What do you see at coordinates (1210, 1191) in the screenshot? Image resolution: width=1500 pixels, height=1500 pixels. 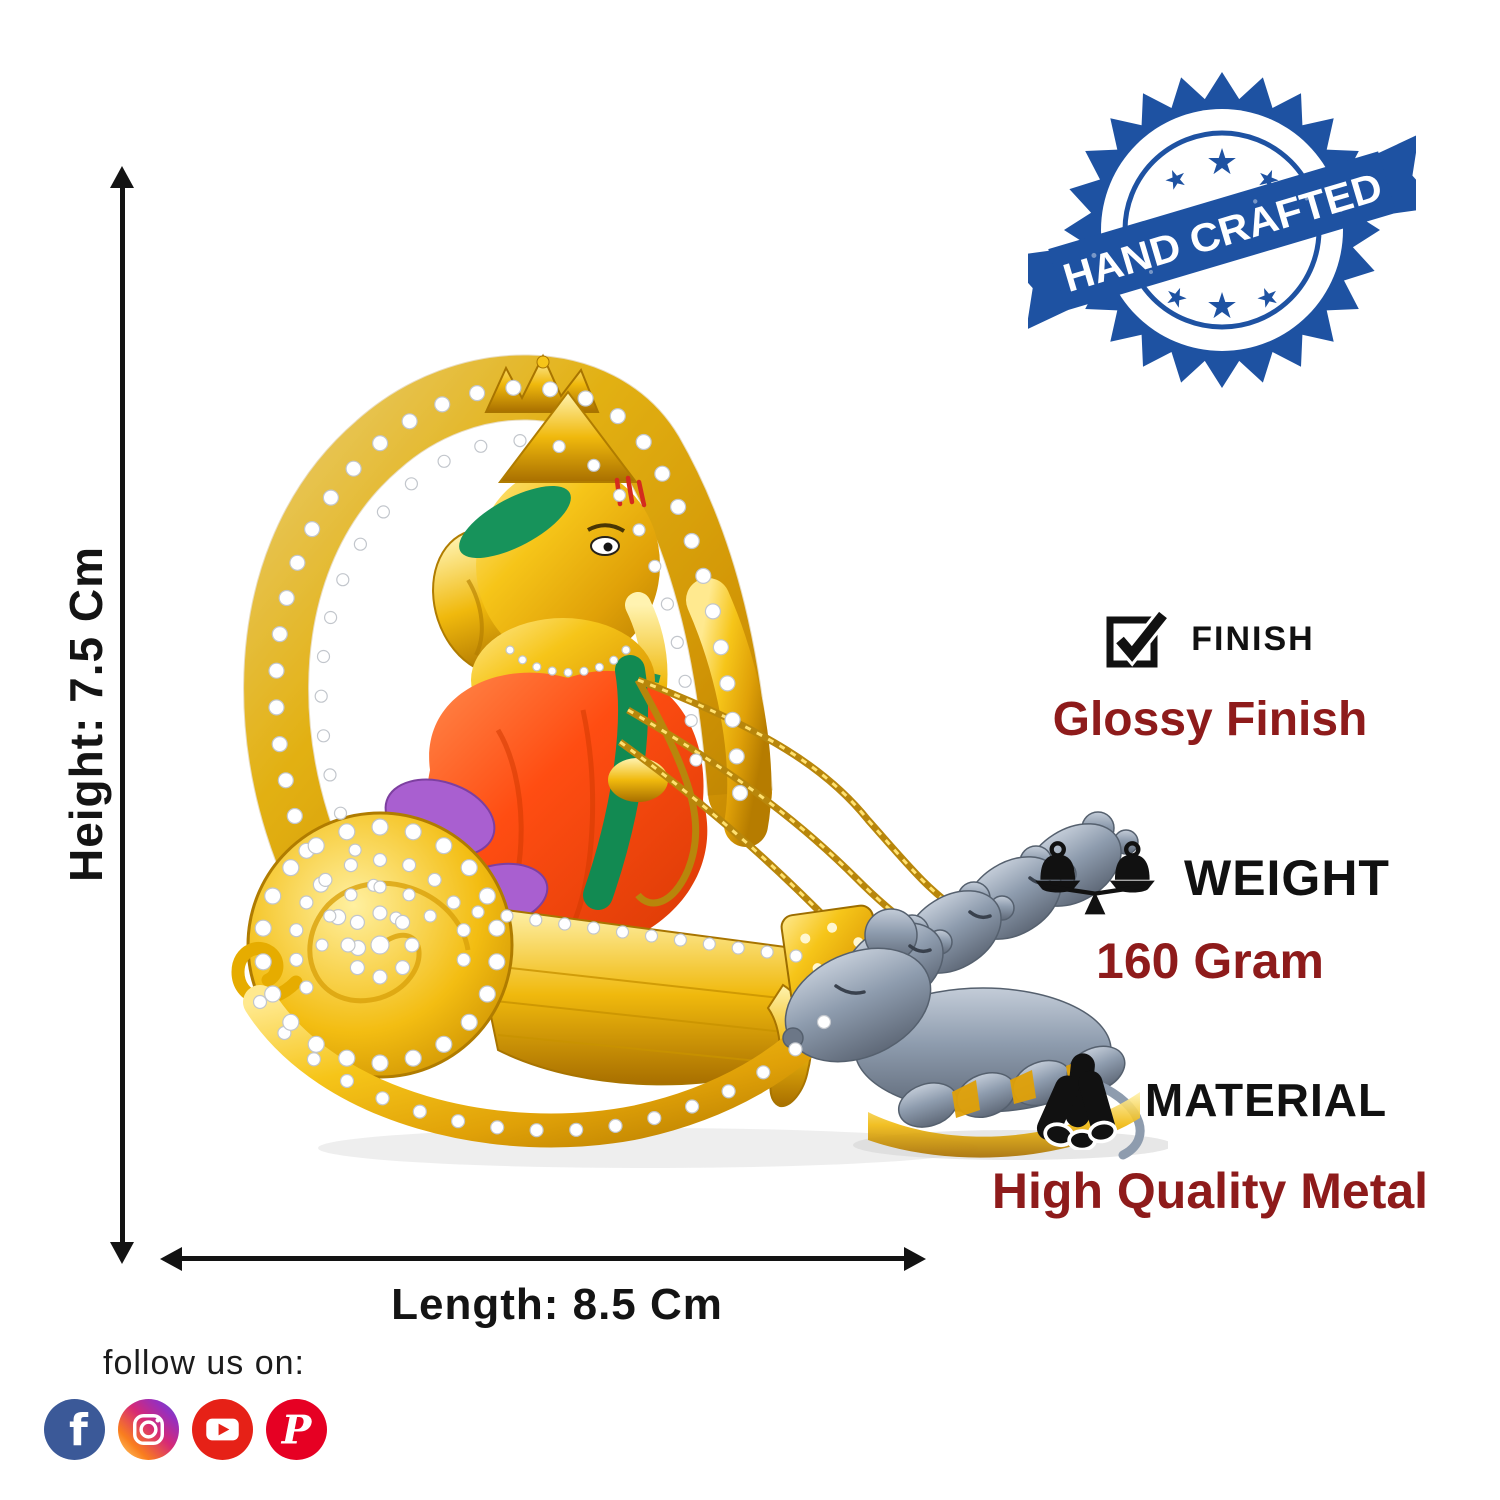 I see `material-value: High Quality Metal` at bounding box center [1210, 1191].